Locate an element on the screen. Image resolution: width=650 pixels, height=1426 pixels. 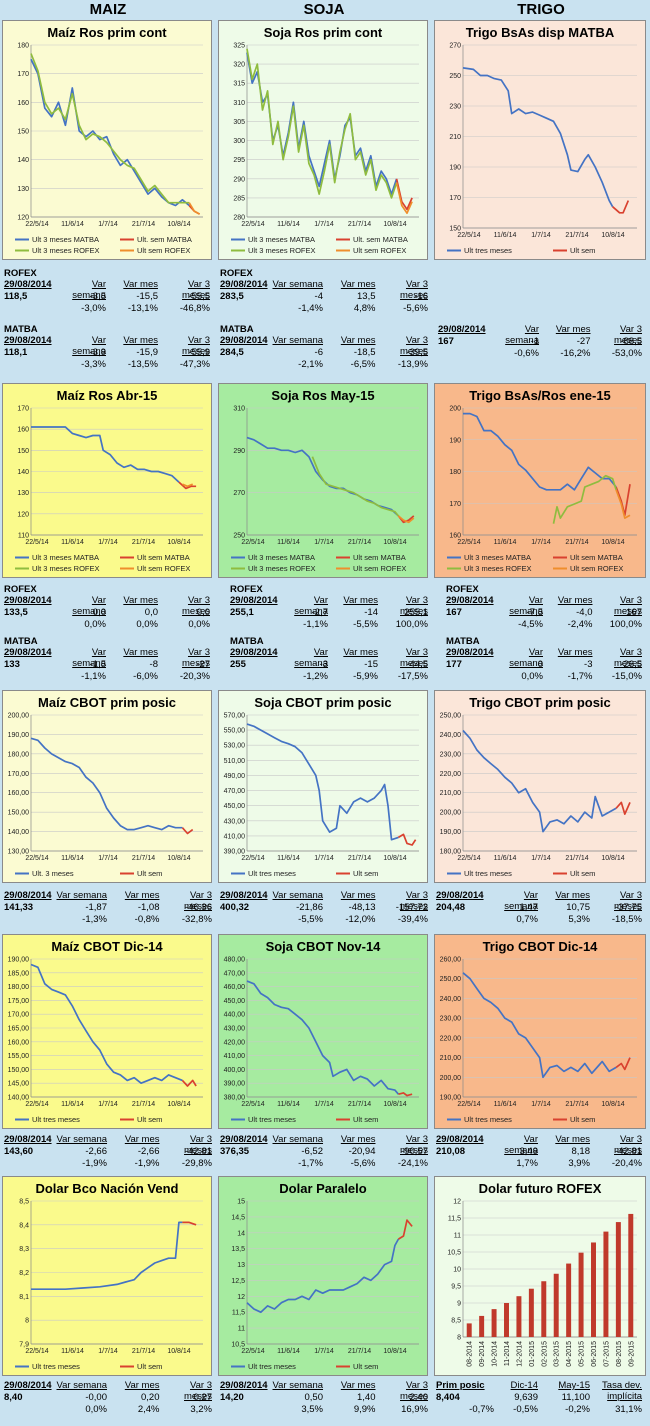
stats-value: 177 is located at coordinates (454, 664).